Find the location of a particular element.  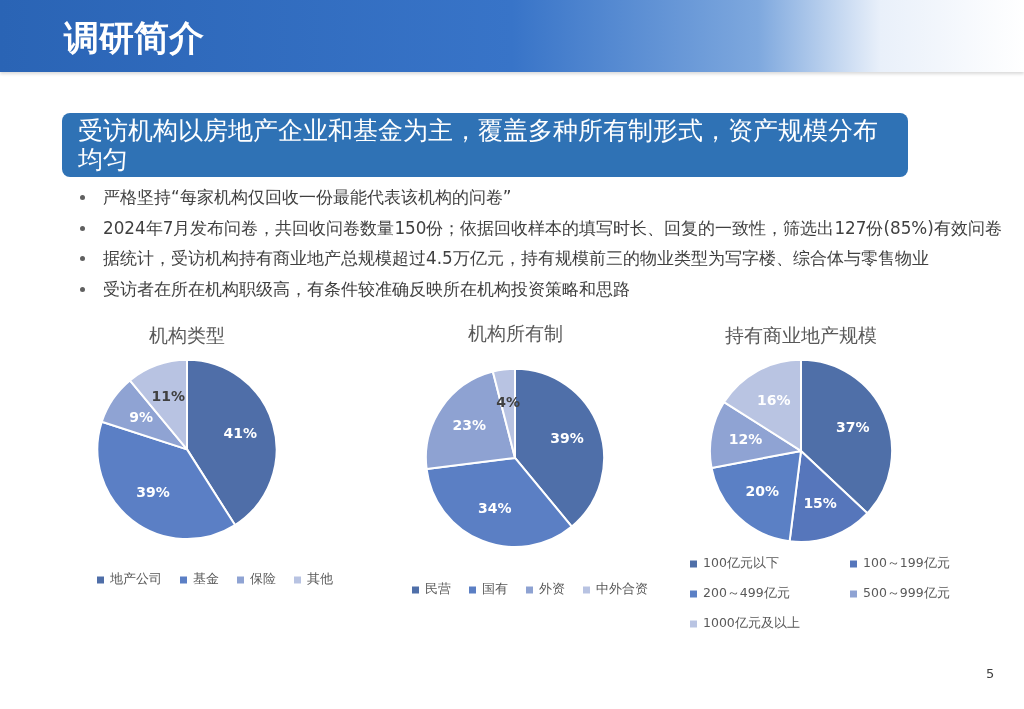

legend-label: 地产公司 is located at coordinates (135, 579).